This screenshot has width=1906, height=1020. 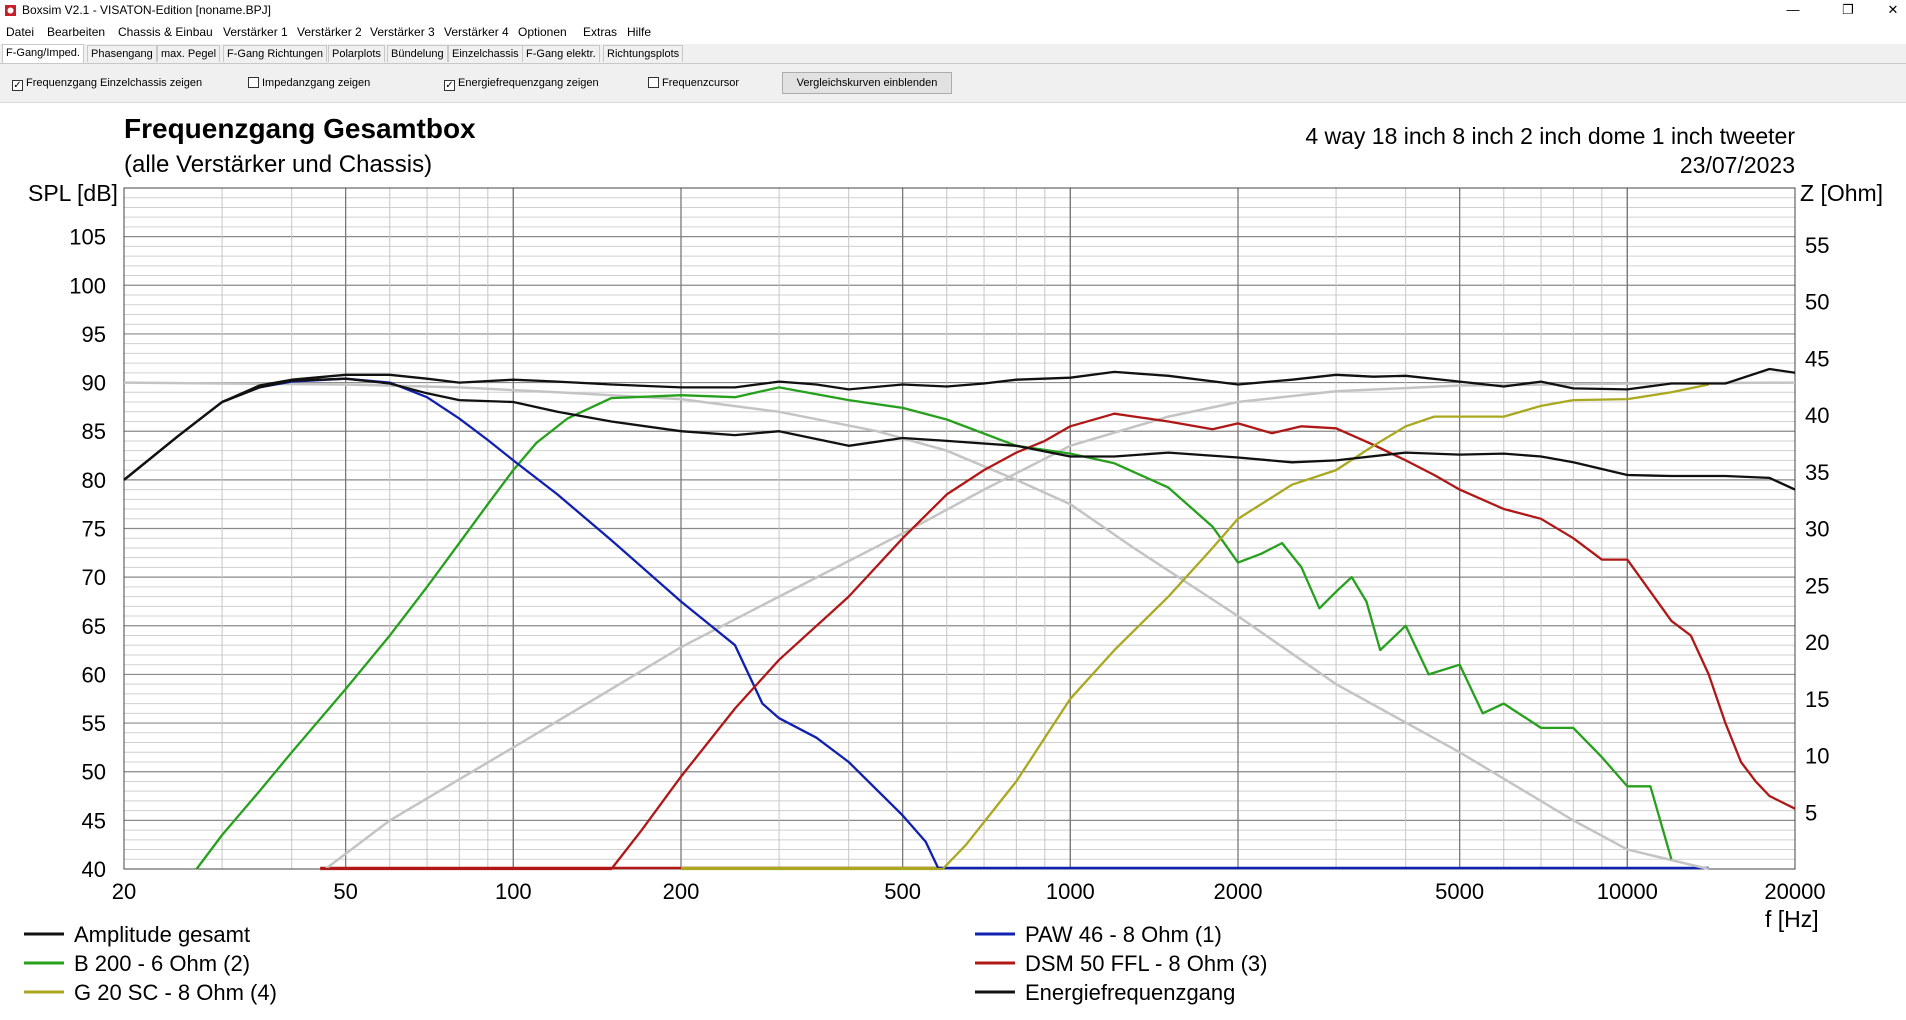 I want to click on y-tick-label: 40, so click(x=94, y=869).